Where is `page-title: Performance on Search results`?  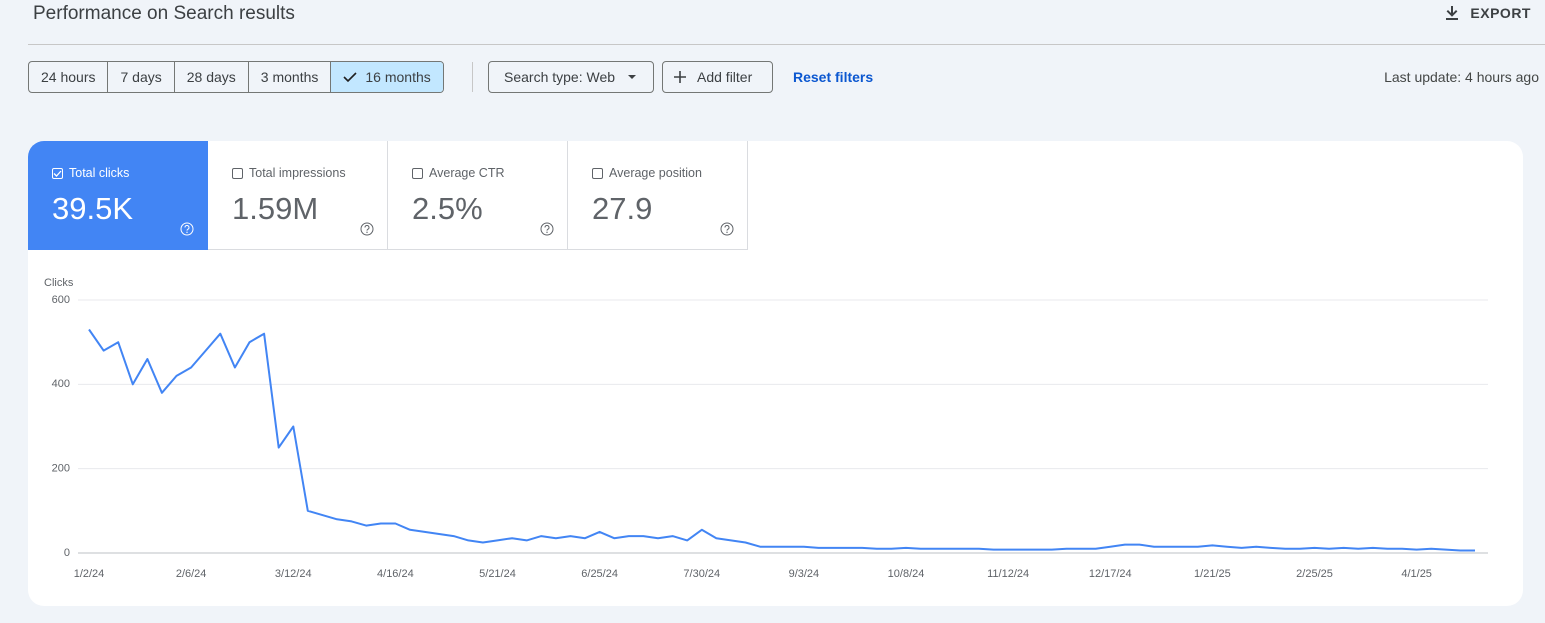 page-title: Performance on Search results is located at coordinates (164, 13).